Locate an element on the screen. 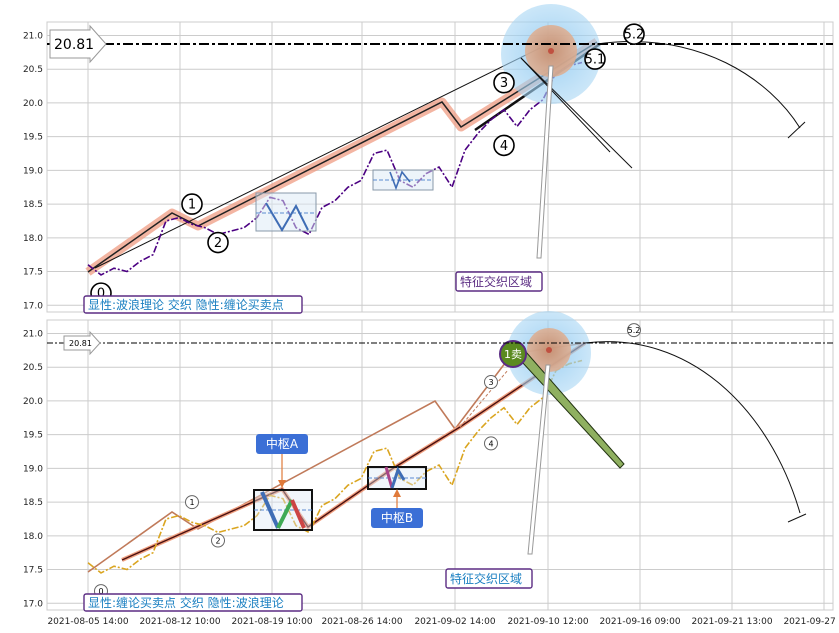 The width and height of the screenshot is (839, 633). top-arrow is located at coordinates (545, 162).